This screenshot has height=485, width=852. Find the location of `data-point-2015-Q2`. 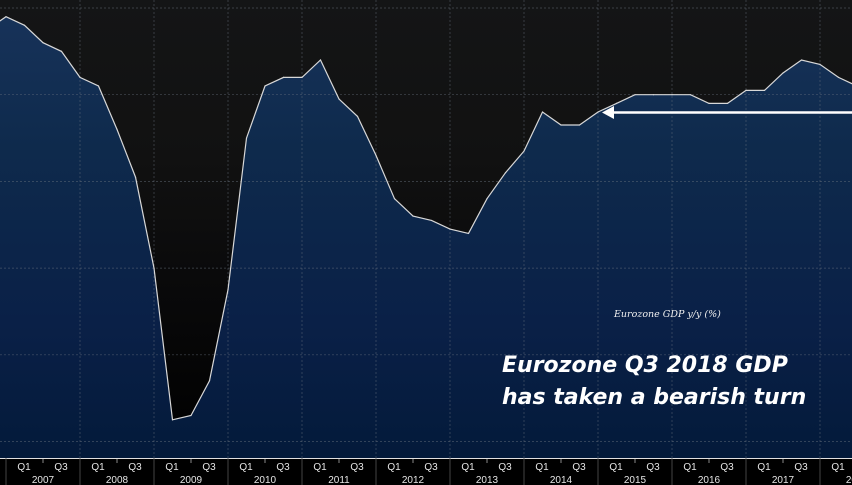

data-point-2015-Q2 is located at coordinates (616, 103).